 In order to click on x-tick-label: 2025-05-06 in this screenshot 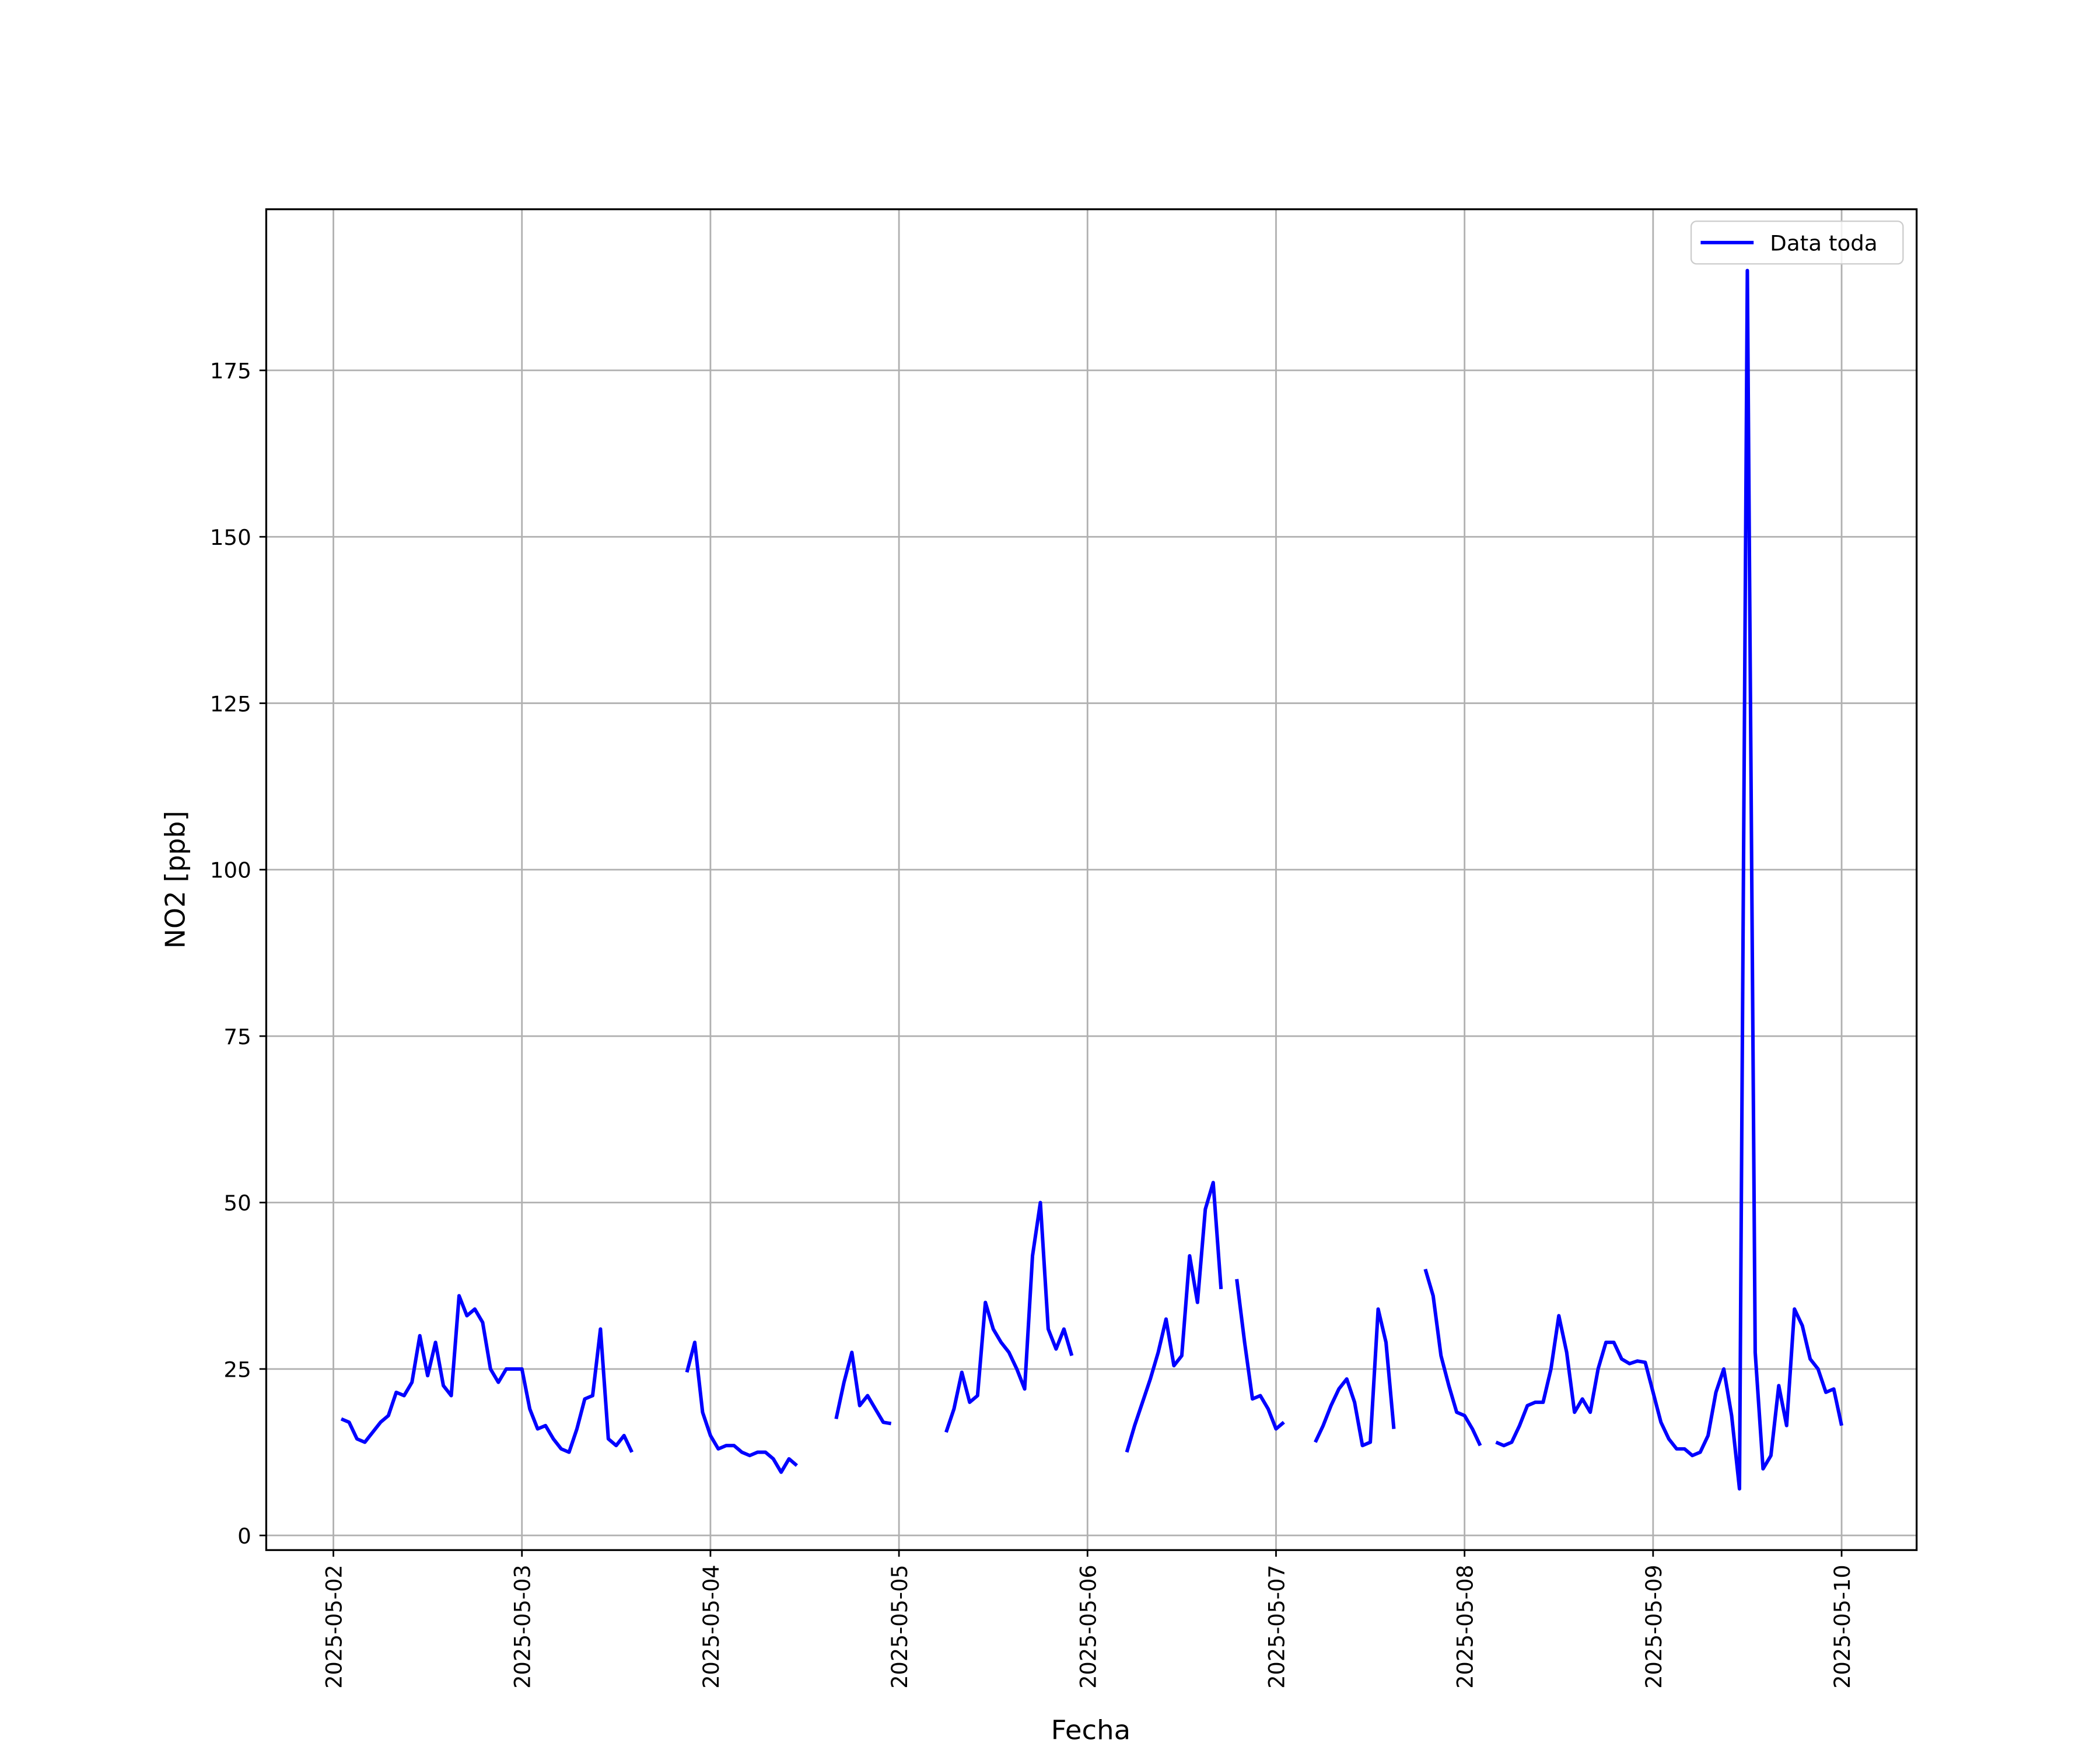, I will do `click(1088, 1626)`.